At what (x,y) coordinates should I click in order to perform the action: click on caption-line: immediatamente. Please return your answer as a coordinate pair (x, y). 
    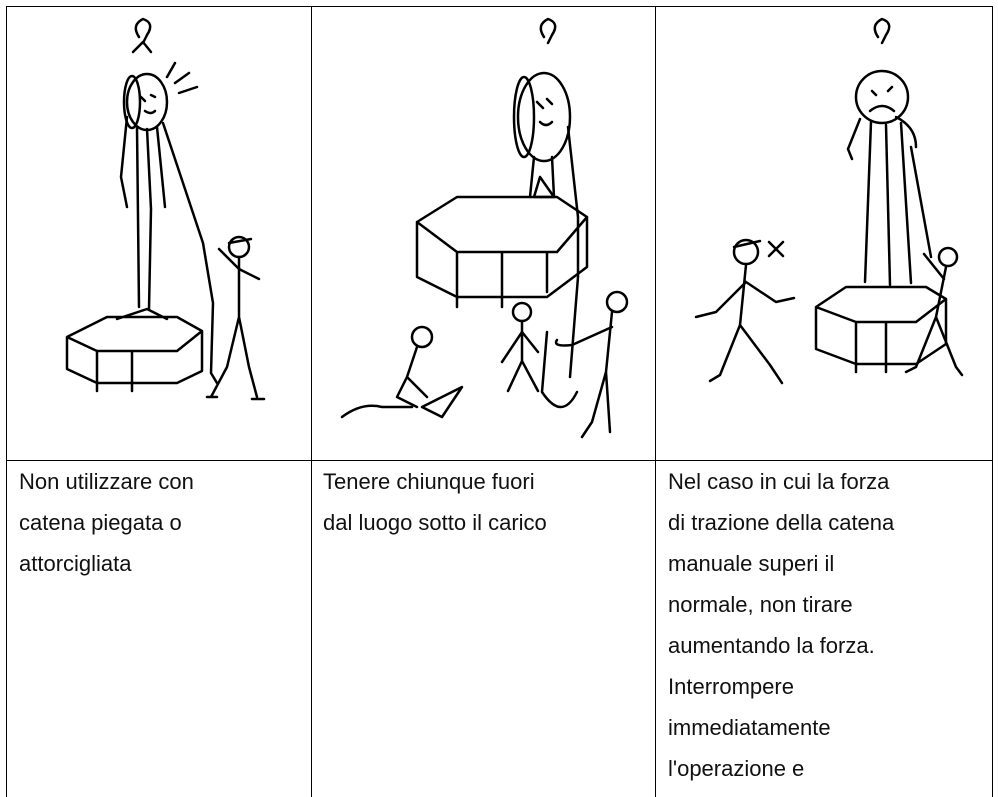
    Looking at the image, I should click on (749, 727).